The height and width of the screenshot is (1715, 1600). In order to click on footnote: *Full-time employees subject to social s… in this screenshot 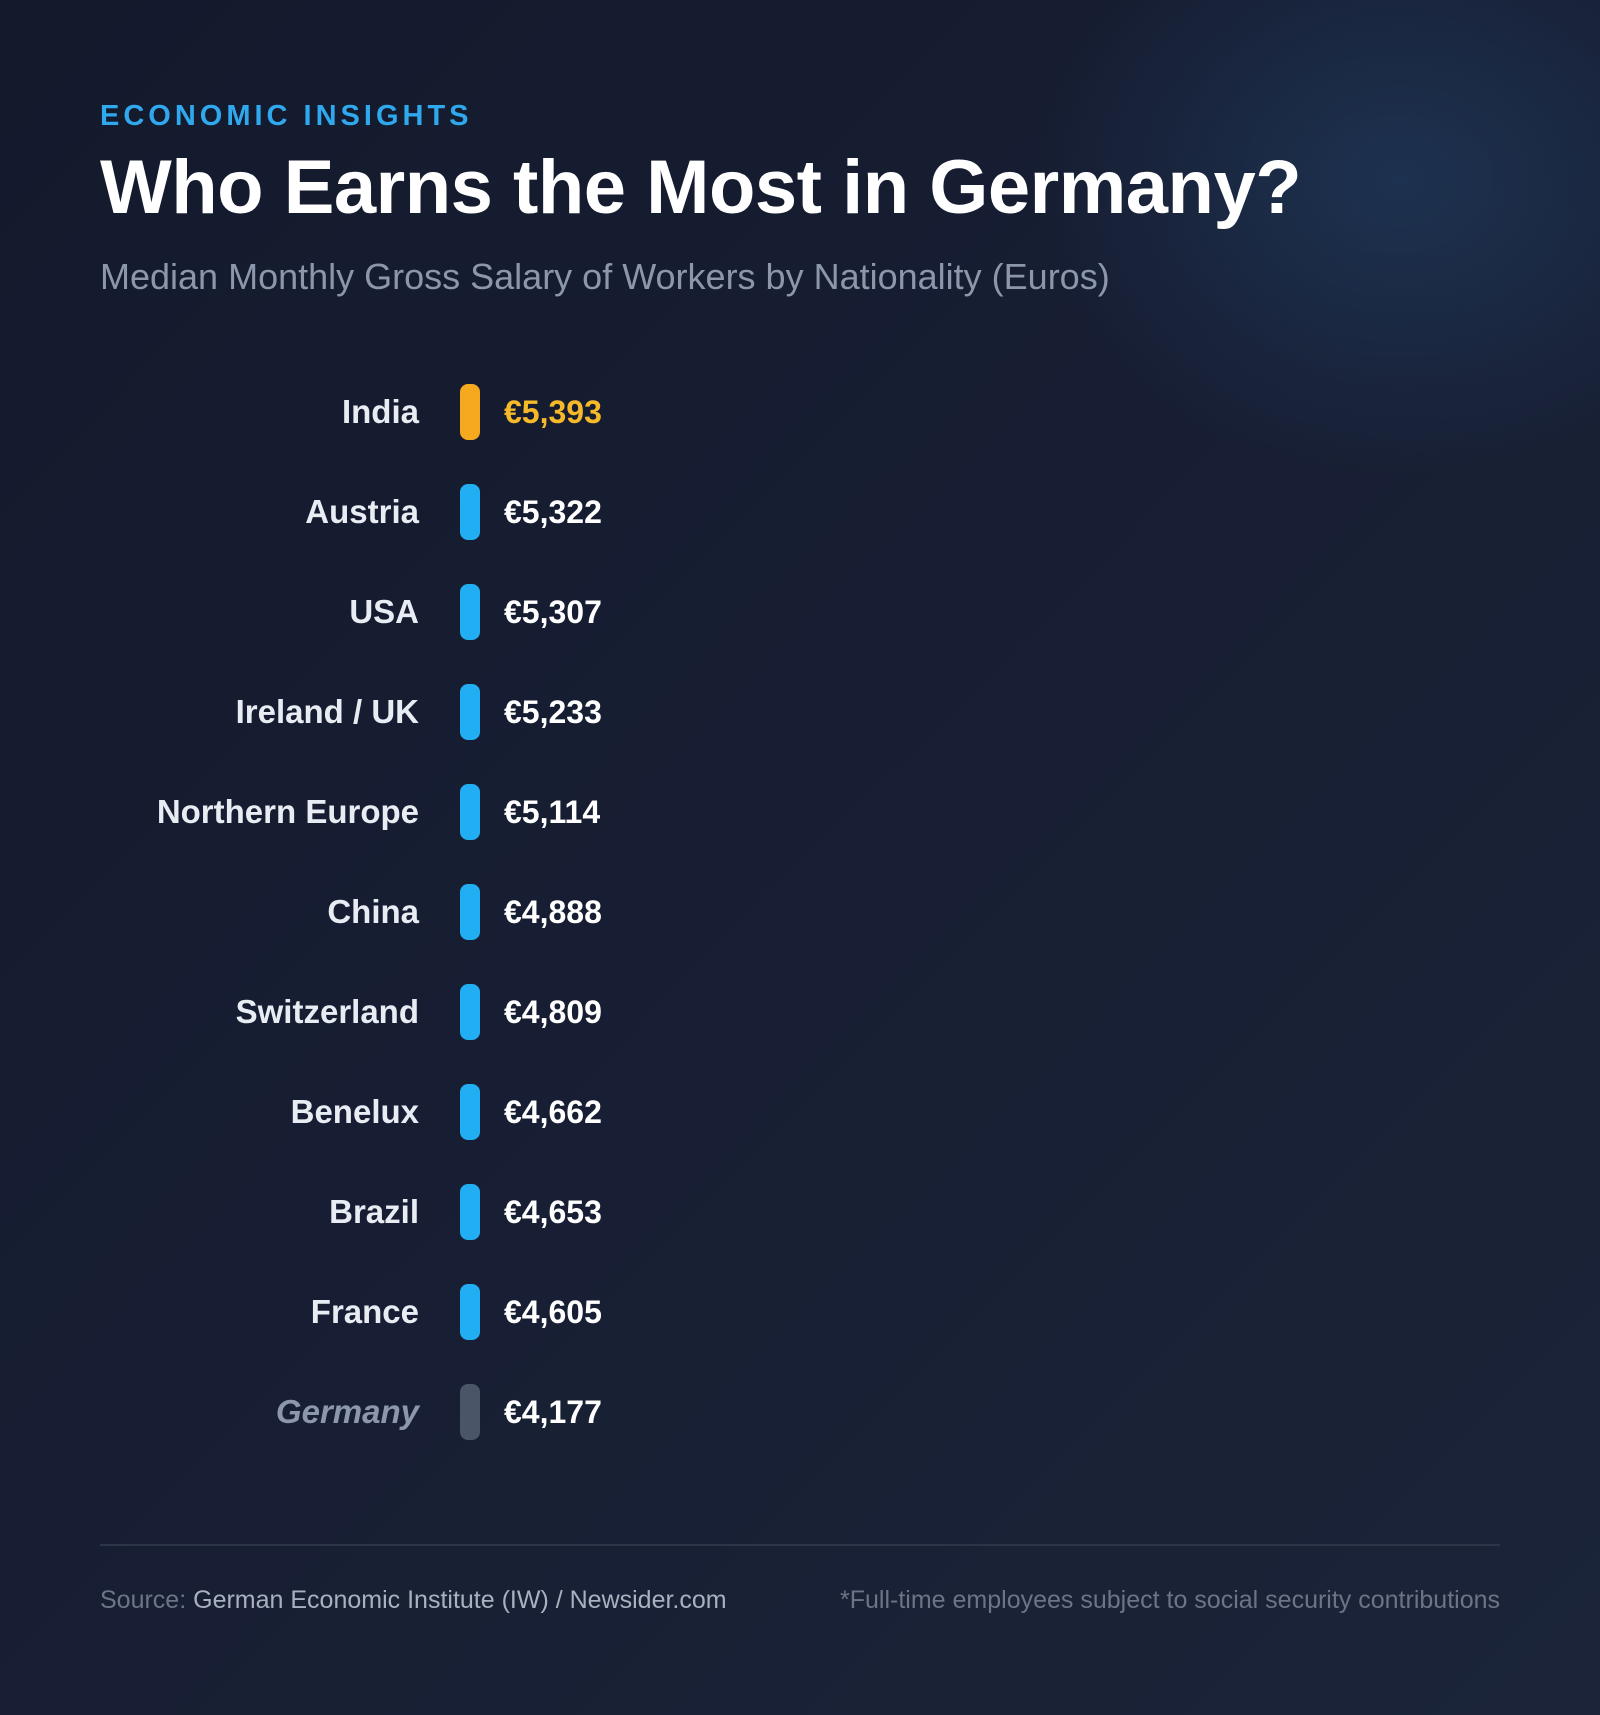, I will do `click(1170, 1600)`.